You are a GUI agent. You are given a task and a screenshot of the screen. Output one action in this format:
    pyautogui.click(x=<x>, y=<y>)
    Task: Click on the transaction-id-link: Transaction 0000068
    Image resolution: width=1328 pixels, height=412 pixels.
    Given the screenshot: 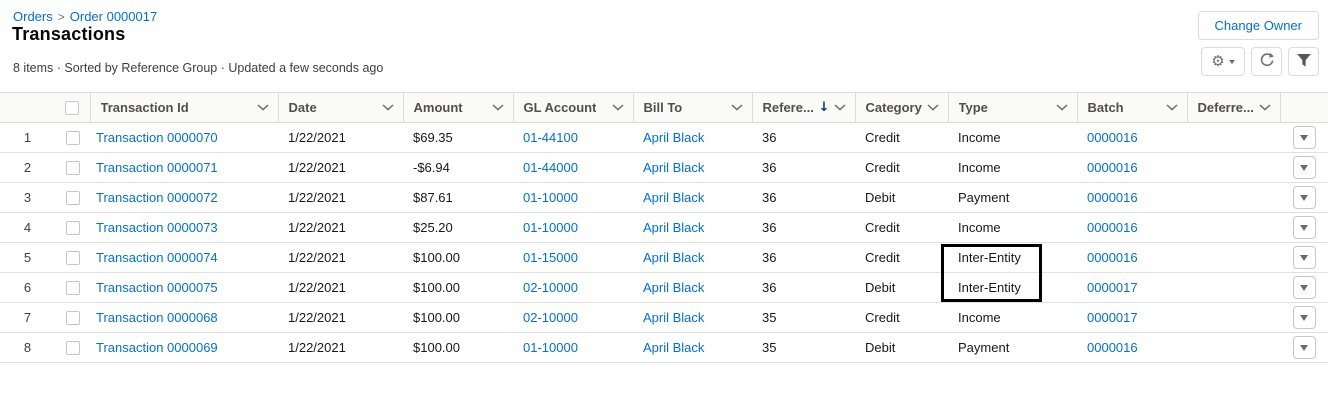 What is the action you would take?
    pyautogui.click(x=157, y=317)
    